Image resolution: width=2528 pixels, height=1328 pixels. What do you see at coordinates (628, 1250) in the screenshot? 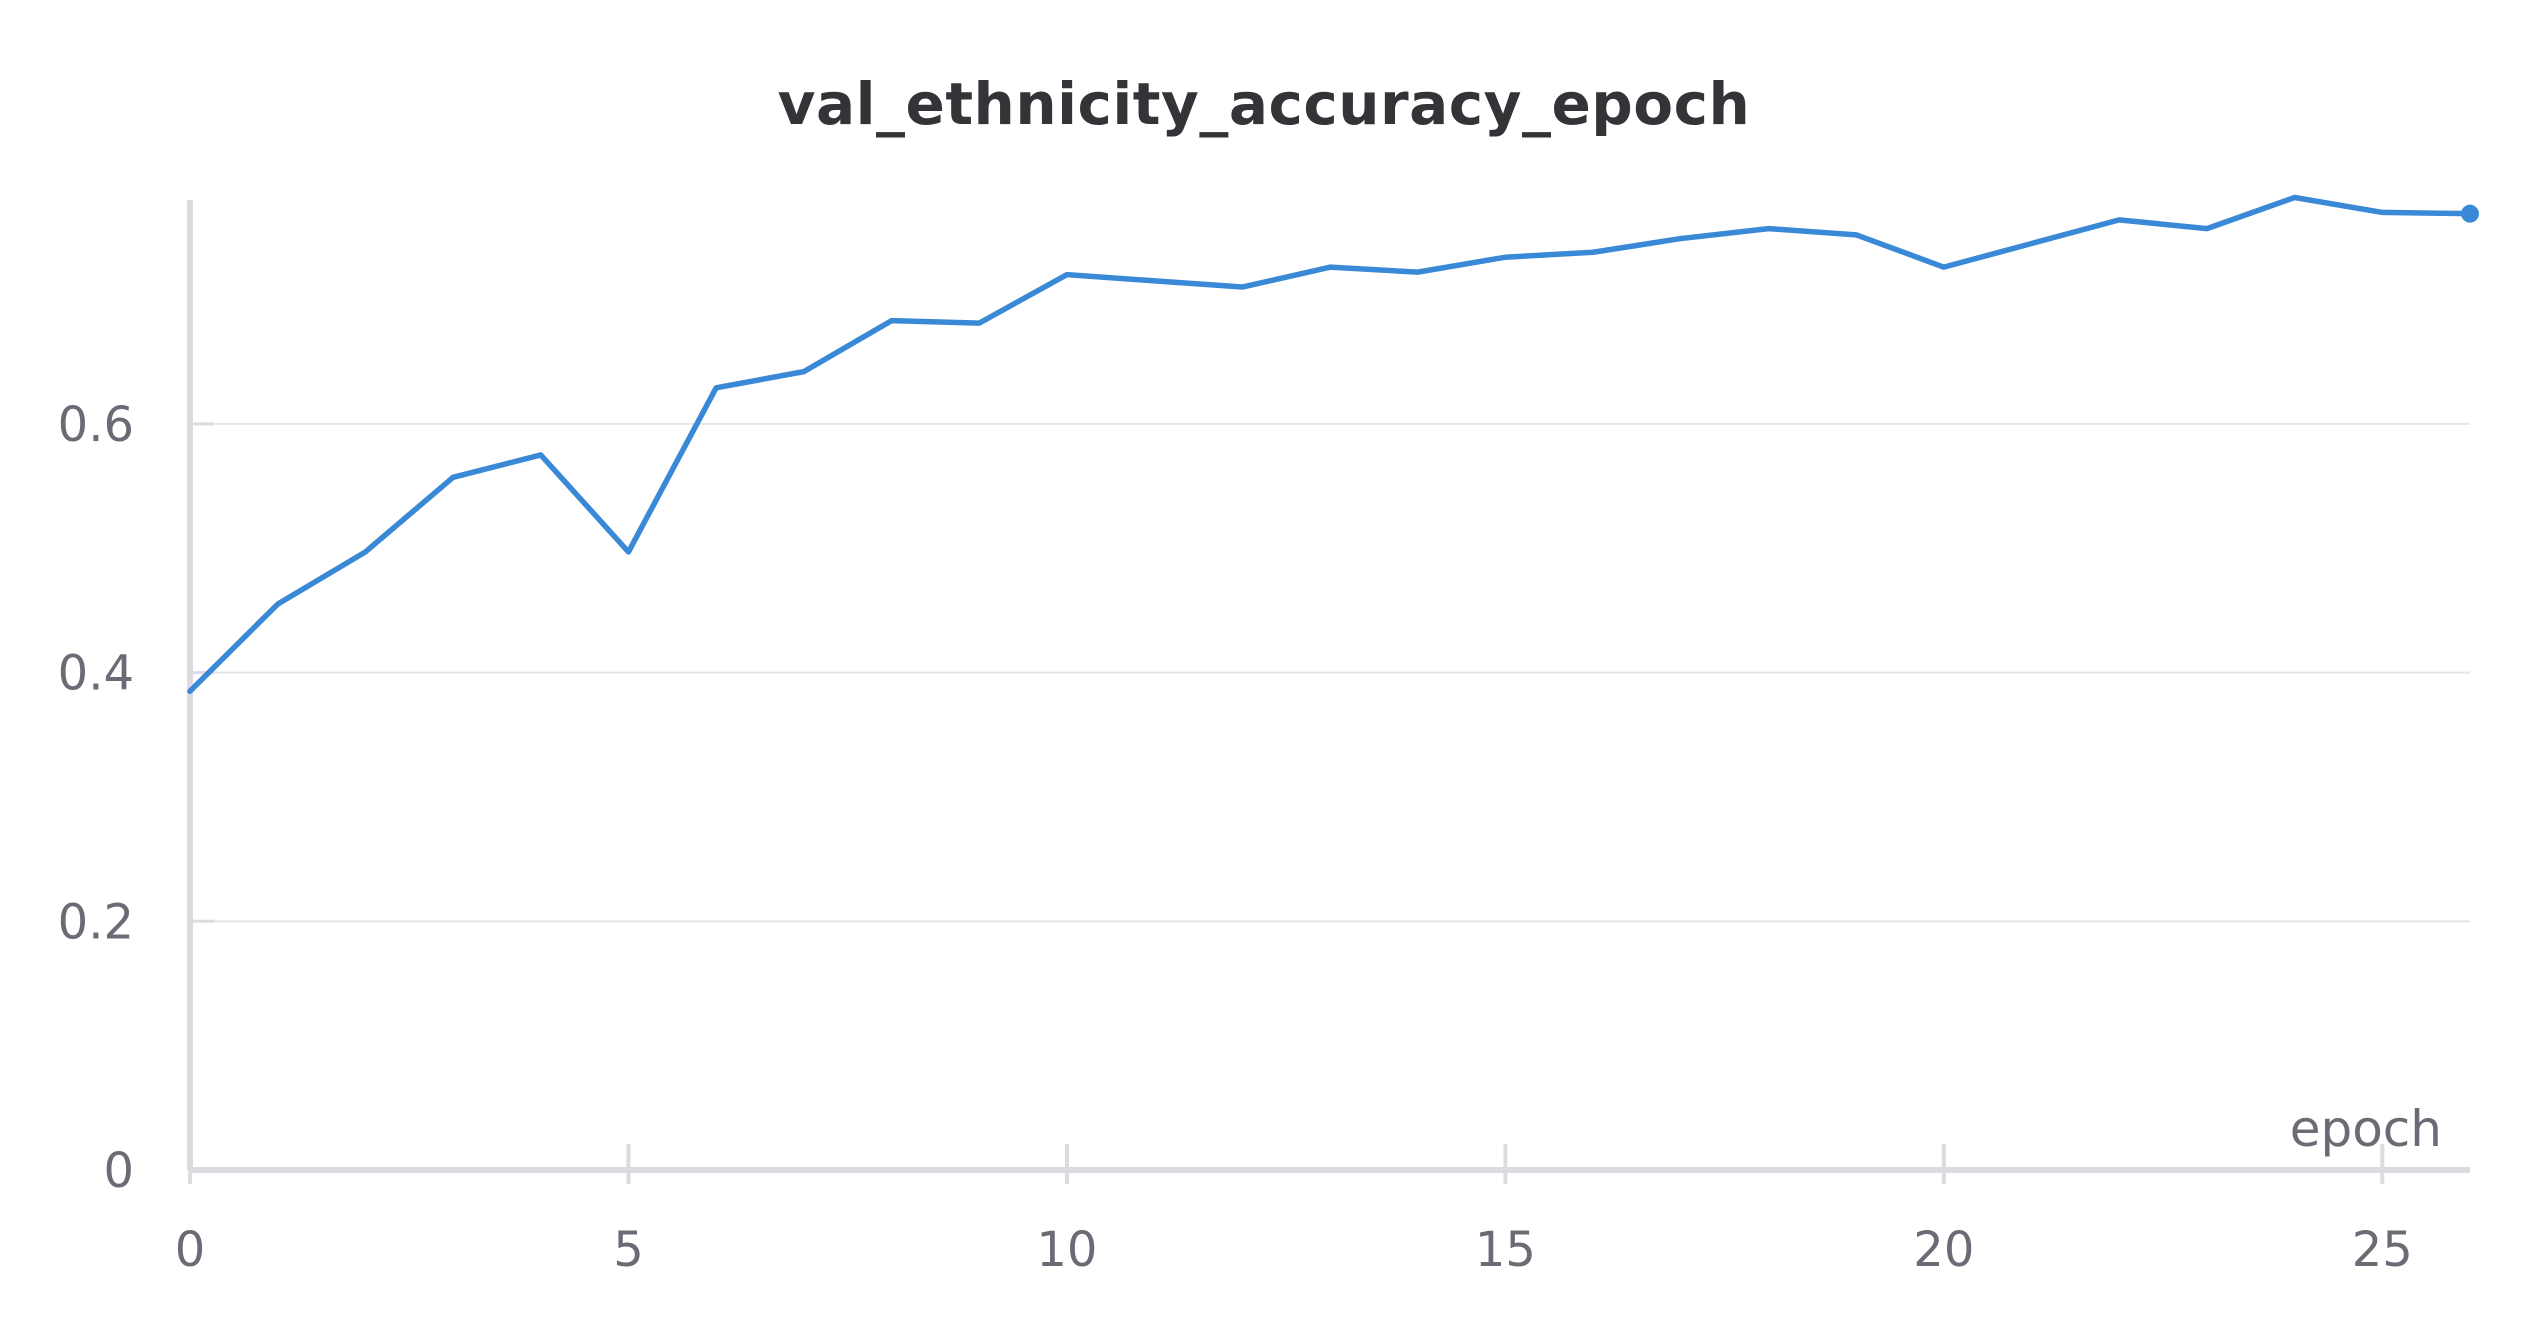
I see `x-tick-label: 5` at bounding box center [628, 1250].